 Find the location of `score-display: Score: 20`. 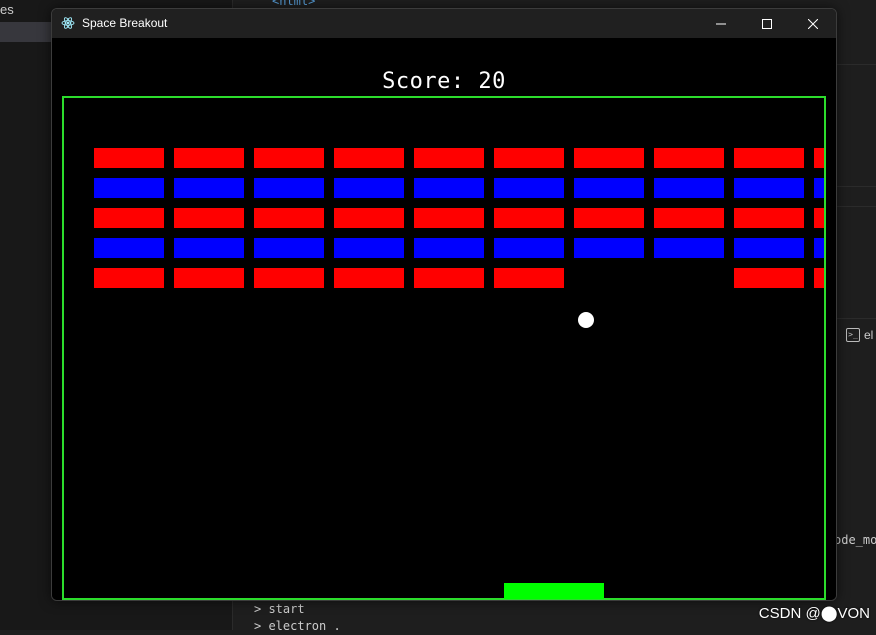

score-display: Score: 20 is located at coordinates (444, 81).